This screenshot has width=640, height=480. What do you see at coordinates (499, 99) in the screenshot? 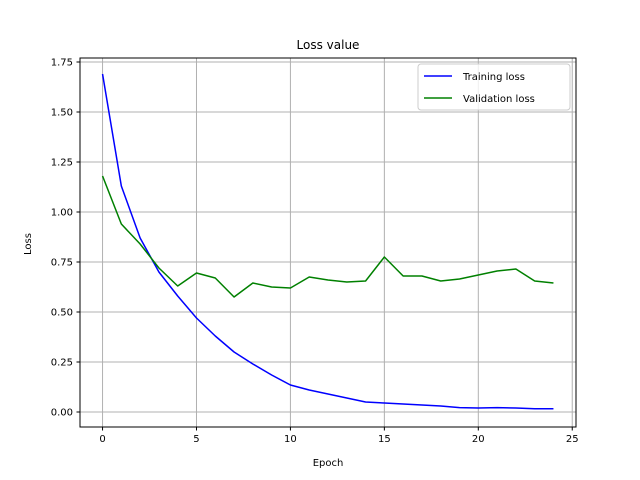
I see `legend-label: Validation loss` at bounding box center [499, 99].